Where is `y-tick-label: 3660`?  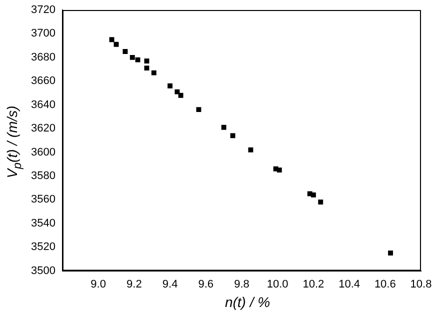
y-tick-label: 3660 is located at coordinates (43, 81).